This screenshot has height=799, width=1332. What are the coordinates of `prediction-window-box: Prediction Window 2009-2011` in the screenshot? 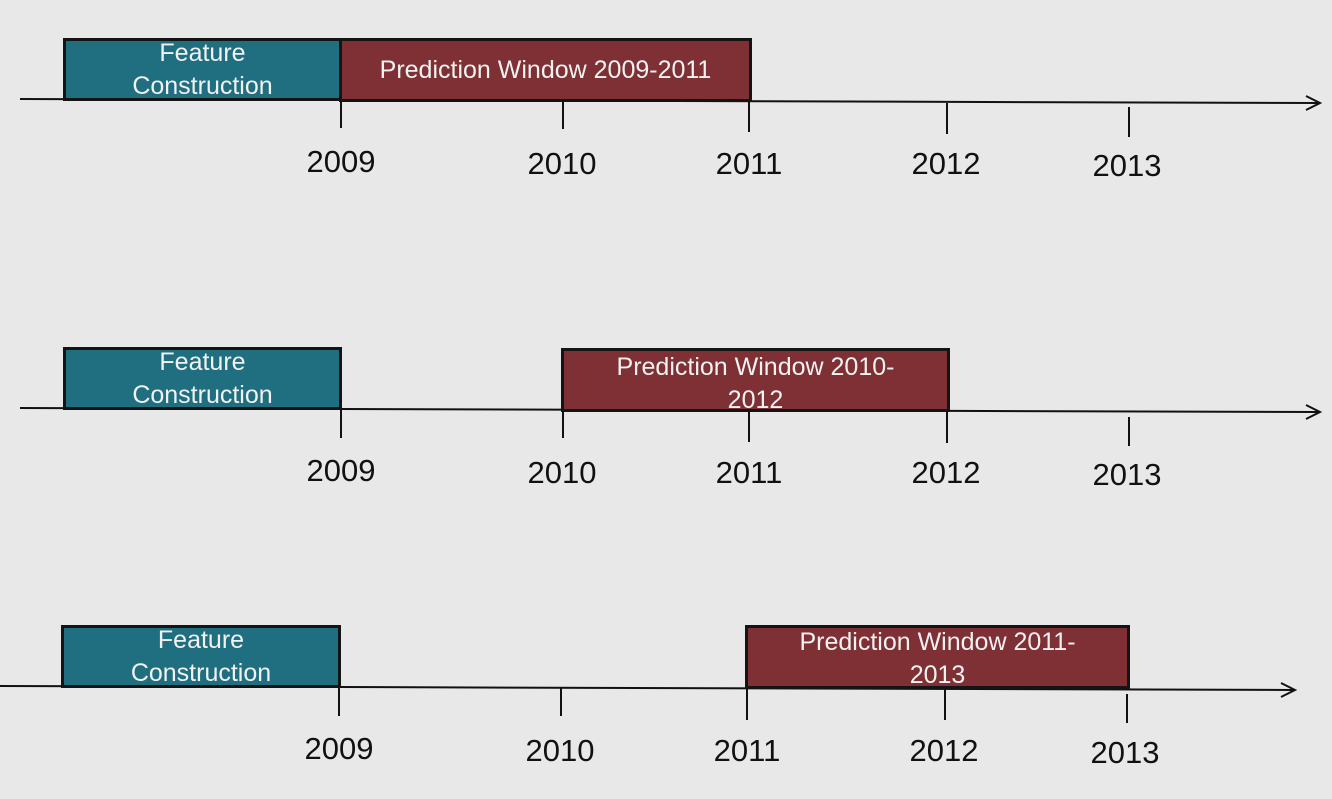 It's located at (545, 70).